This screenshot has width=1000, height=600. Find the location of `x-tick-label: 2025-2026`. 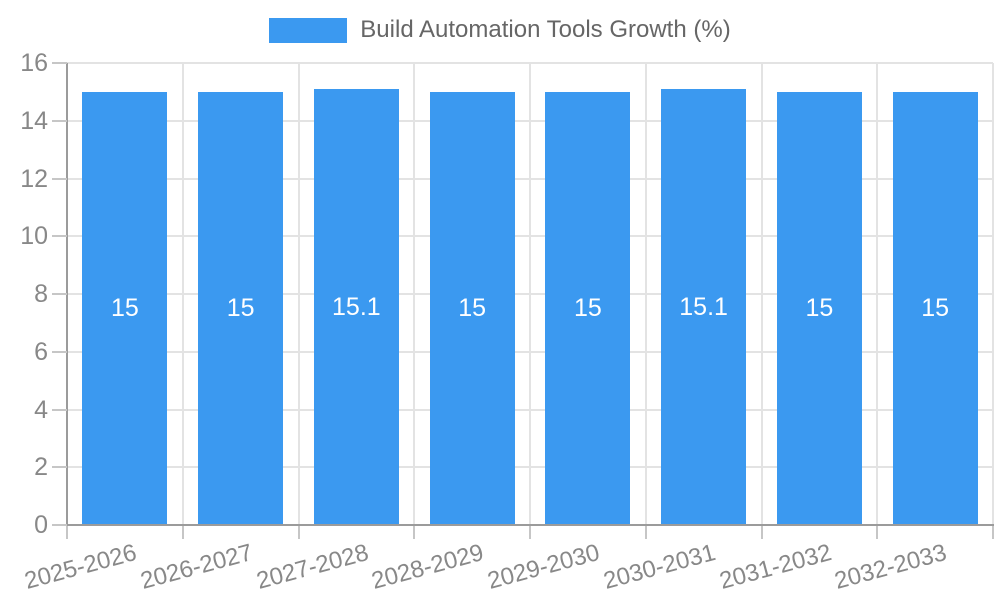

x-tick-label: 2025-2026 is located at coordinates (80, 567).